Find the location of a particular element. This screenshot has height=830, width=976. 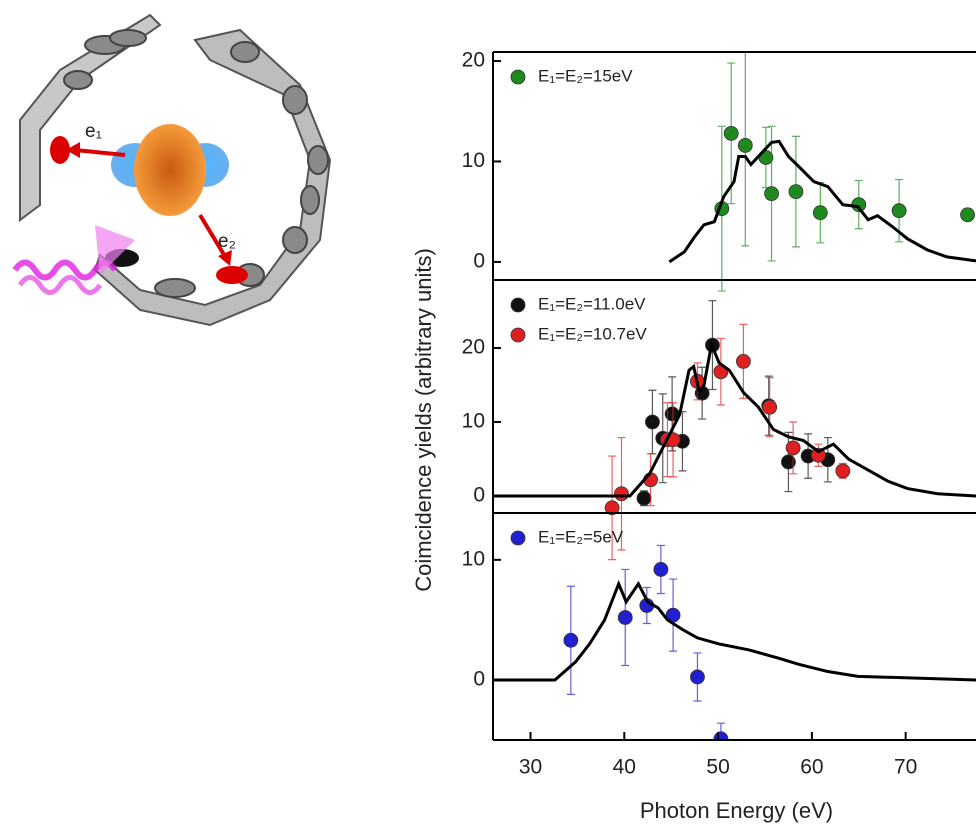

x-axis-label: Photon Energy (eV) is located at coordinates (736, 810).